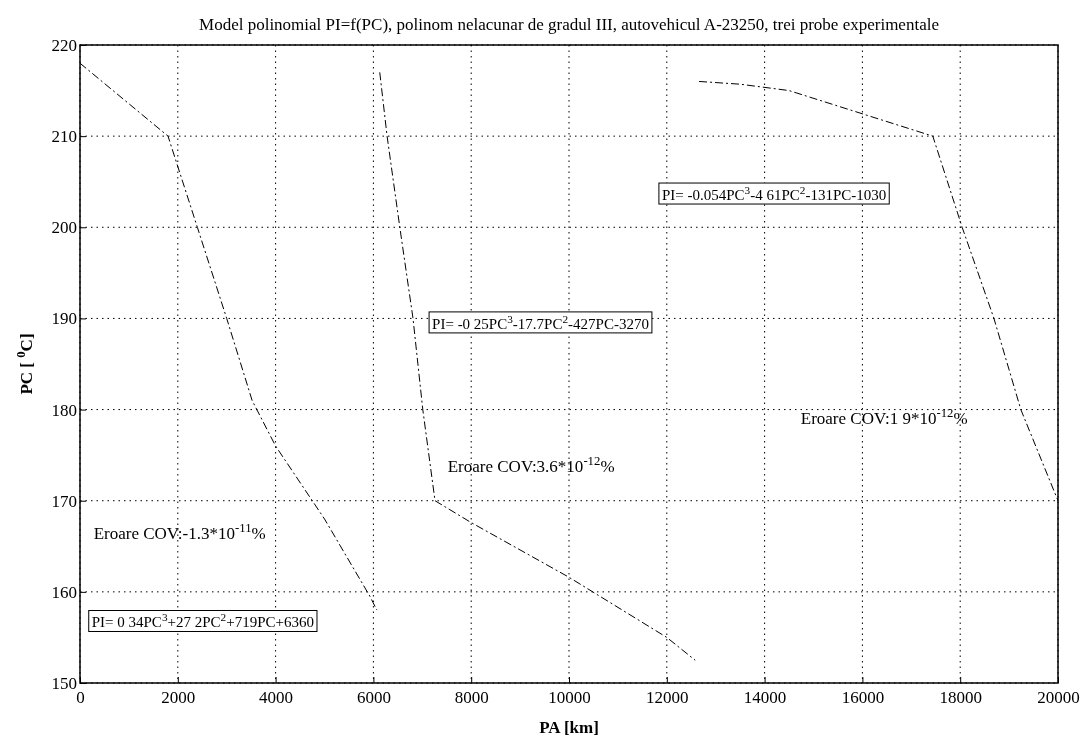  Describe the element at coordinates (667, 697) in the screenshot. I see `x-tick-label: 12000` at that location.